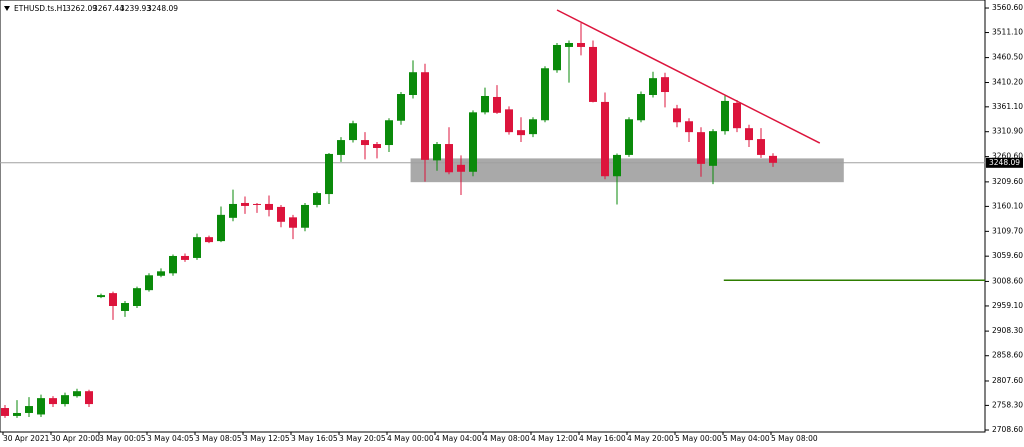 The width and height of the screenshot is (1024, 447). What do you see at coordinates (698, 438) in the screenshot?
I see `x-tick-label: 5 May 00:00` at bounding box center [698, 438].